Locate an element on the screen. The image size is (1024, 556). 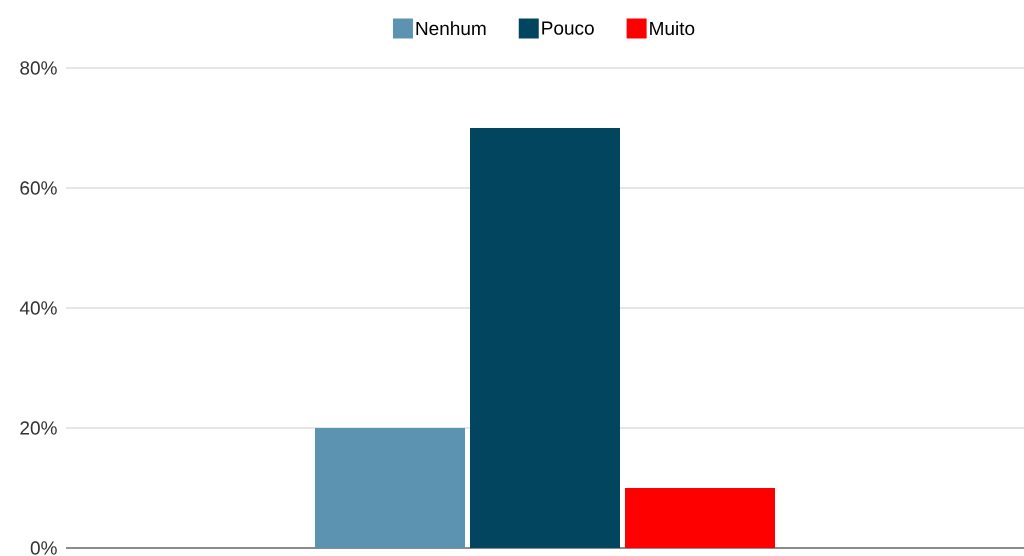
legend-label: Nenhum is located at coordinates (451, 28).